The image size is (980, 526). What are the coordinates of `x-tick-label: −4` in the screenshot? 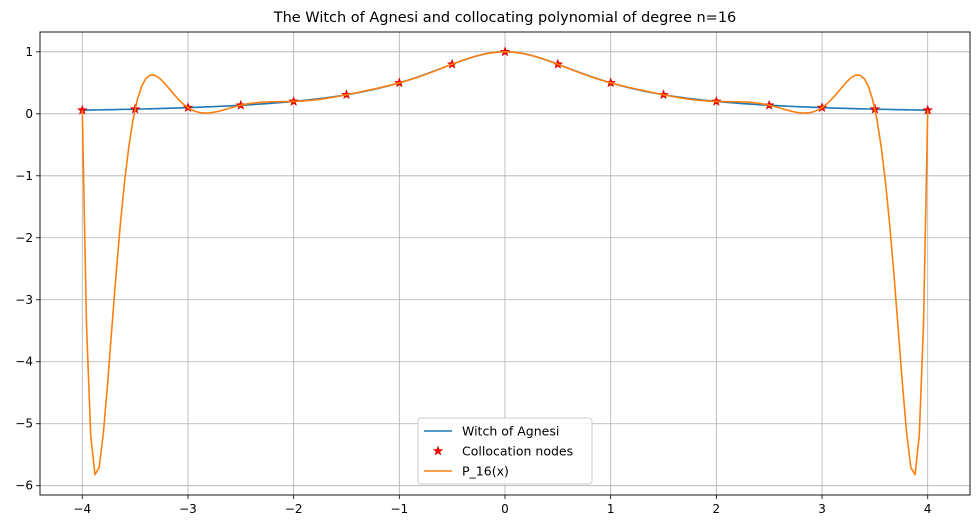 It's located at (82, 509).